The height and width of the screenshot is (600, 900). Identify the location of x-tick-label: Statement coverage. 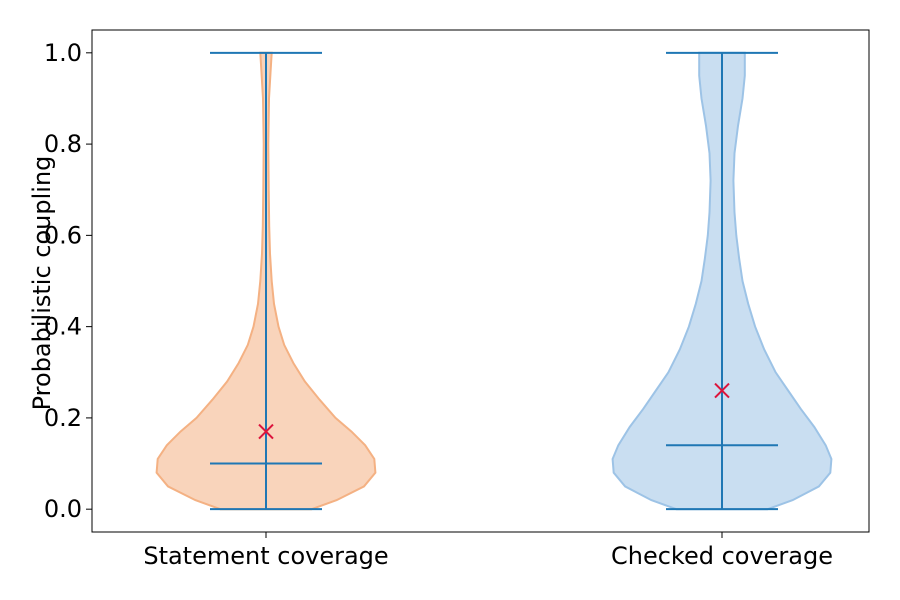
(265, 556).